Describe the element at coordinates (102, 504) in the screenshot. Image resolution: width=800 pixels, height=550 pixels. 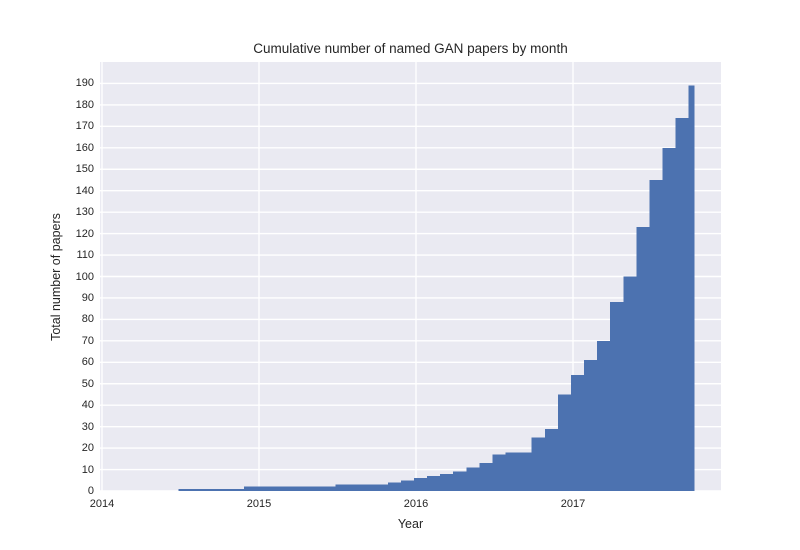
I see `x-tick-label: 2014` at that location.